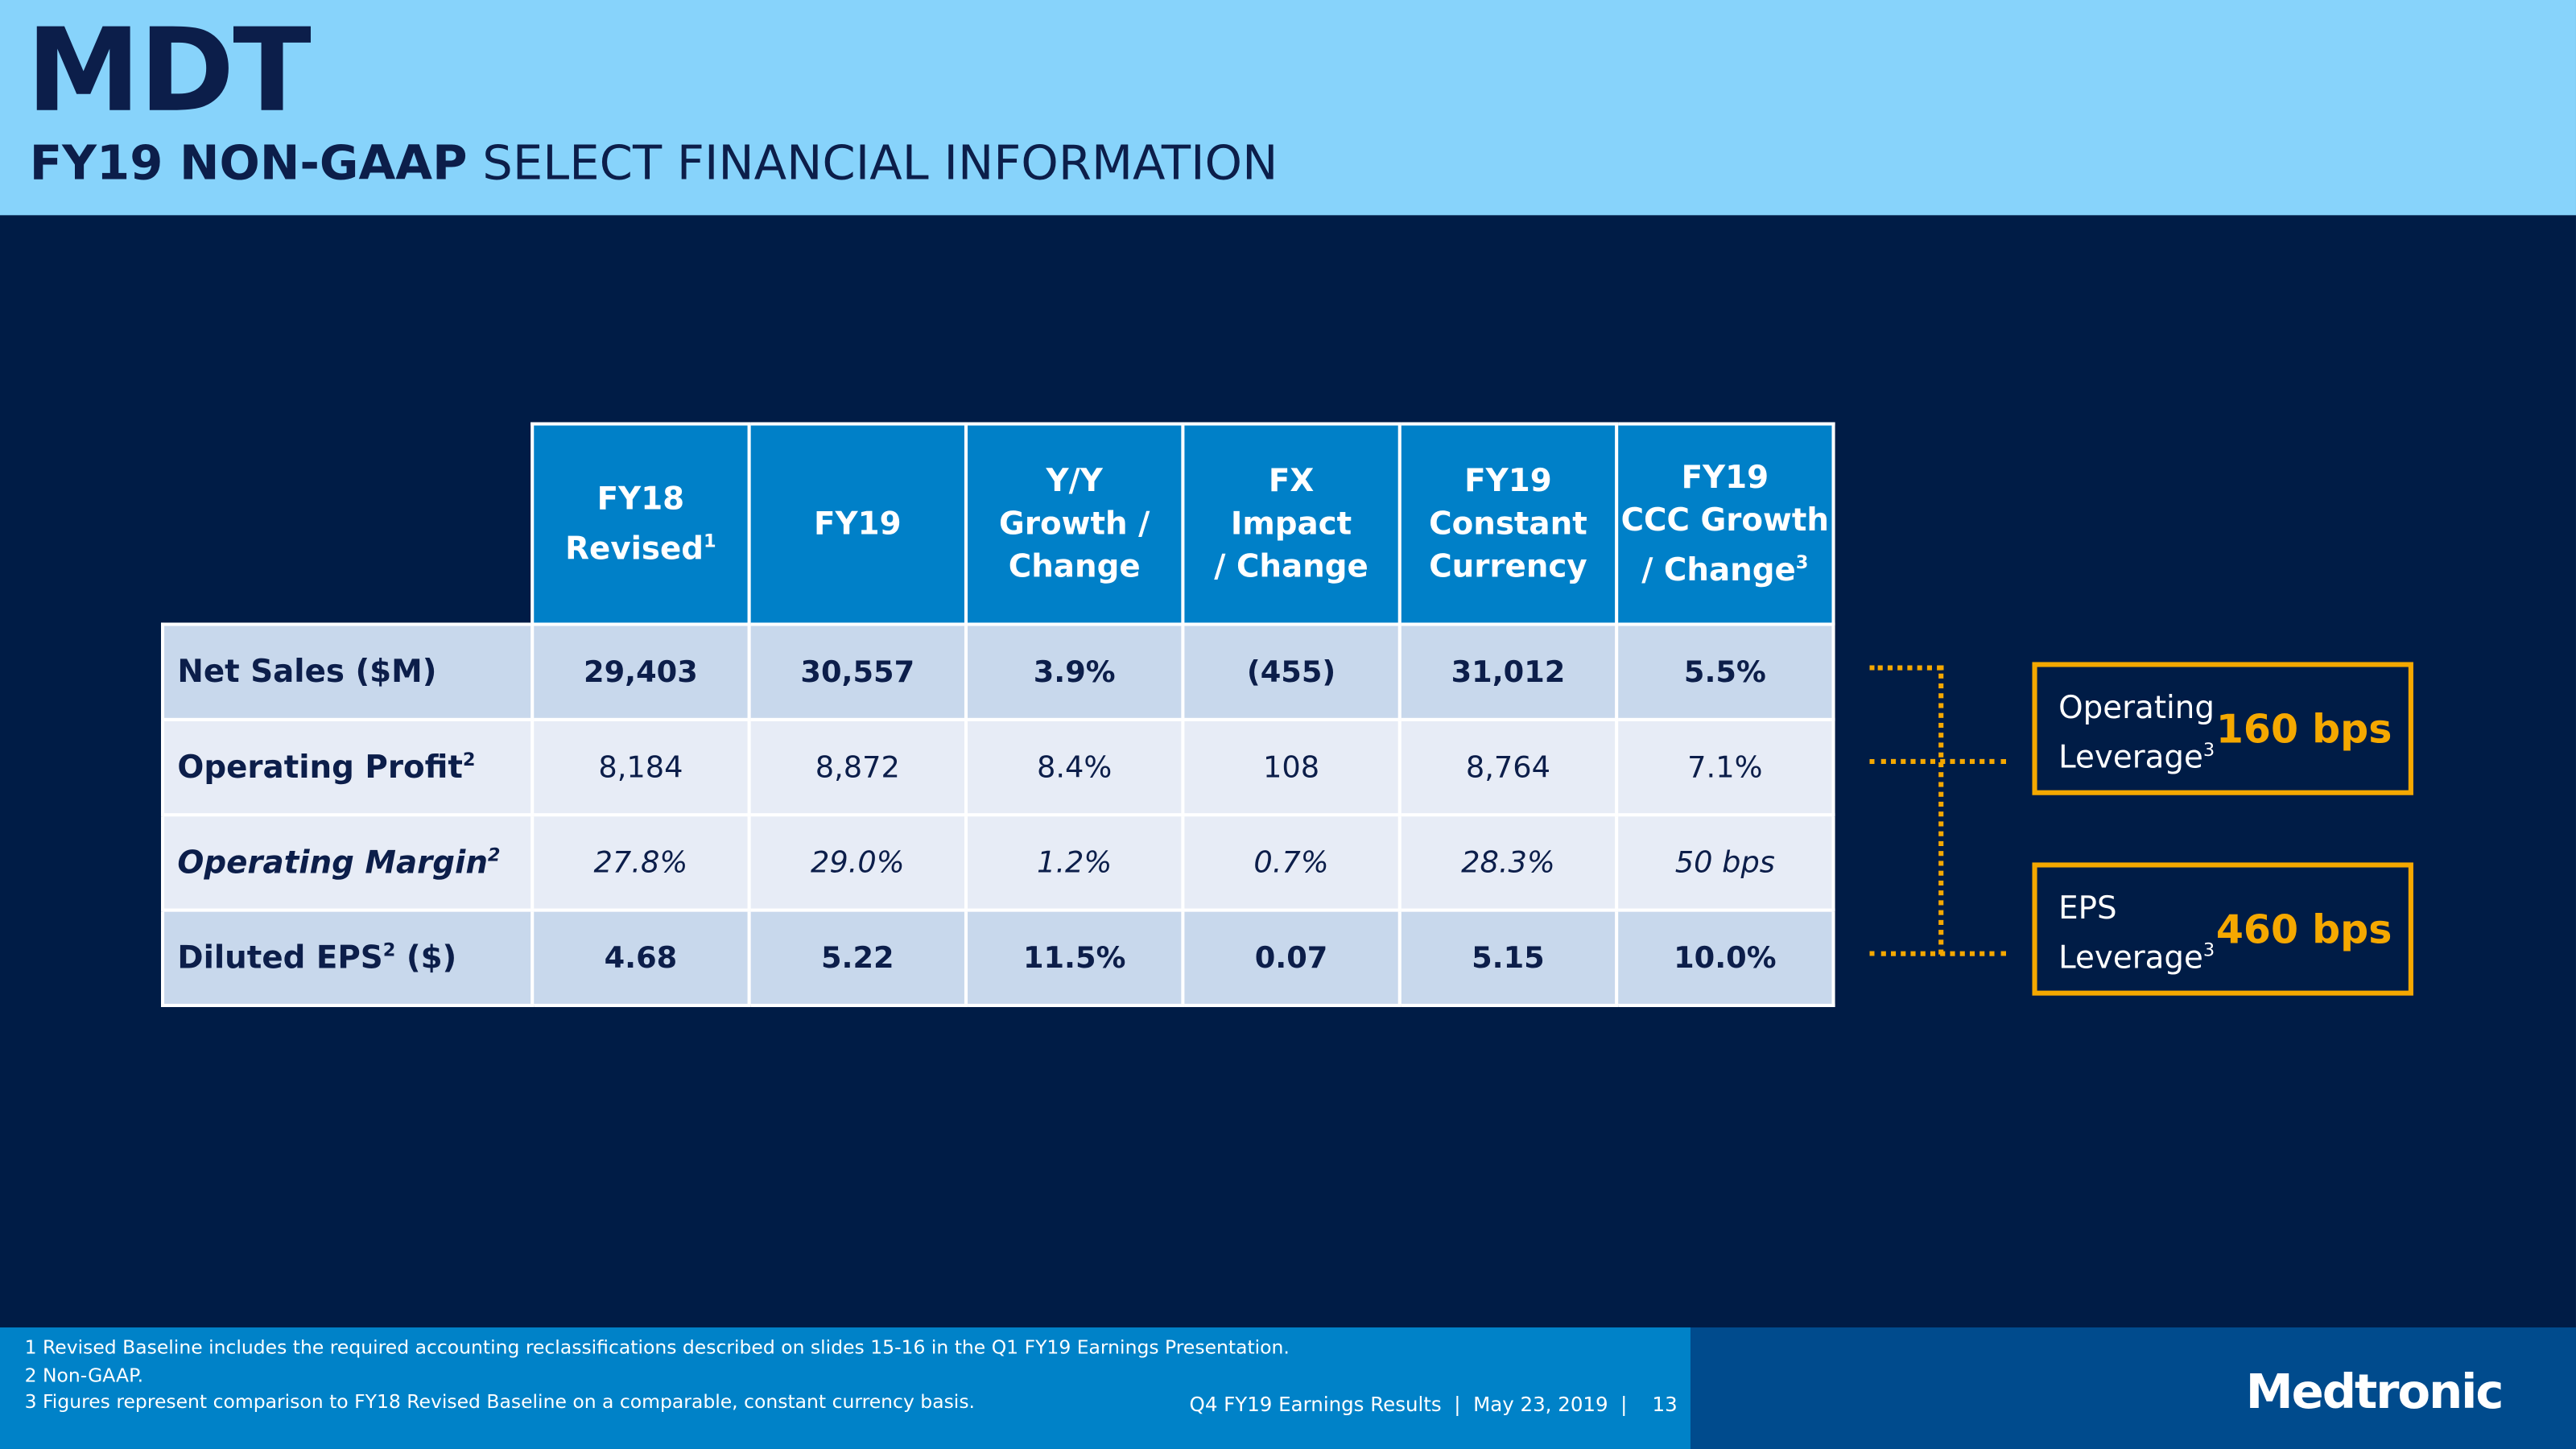 This screenshot has height=1449, width=2576. Describe the element at coordinates (640, 671) in the screenshot. I see `cell: 29,403` at that location.